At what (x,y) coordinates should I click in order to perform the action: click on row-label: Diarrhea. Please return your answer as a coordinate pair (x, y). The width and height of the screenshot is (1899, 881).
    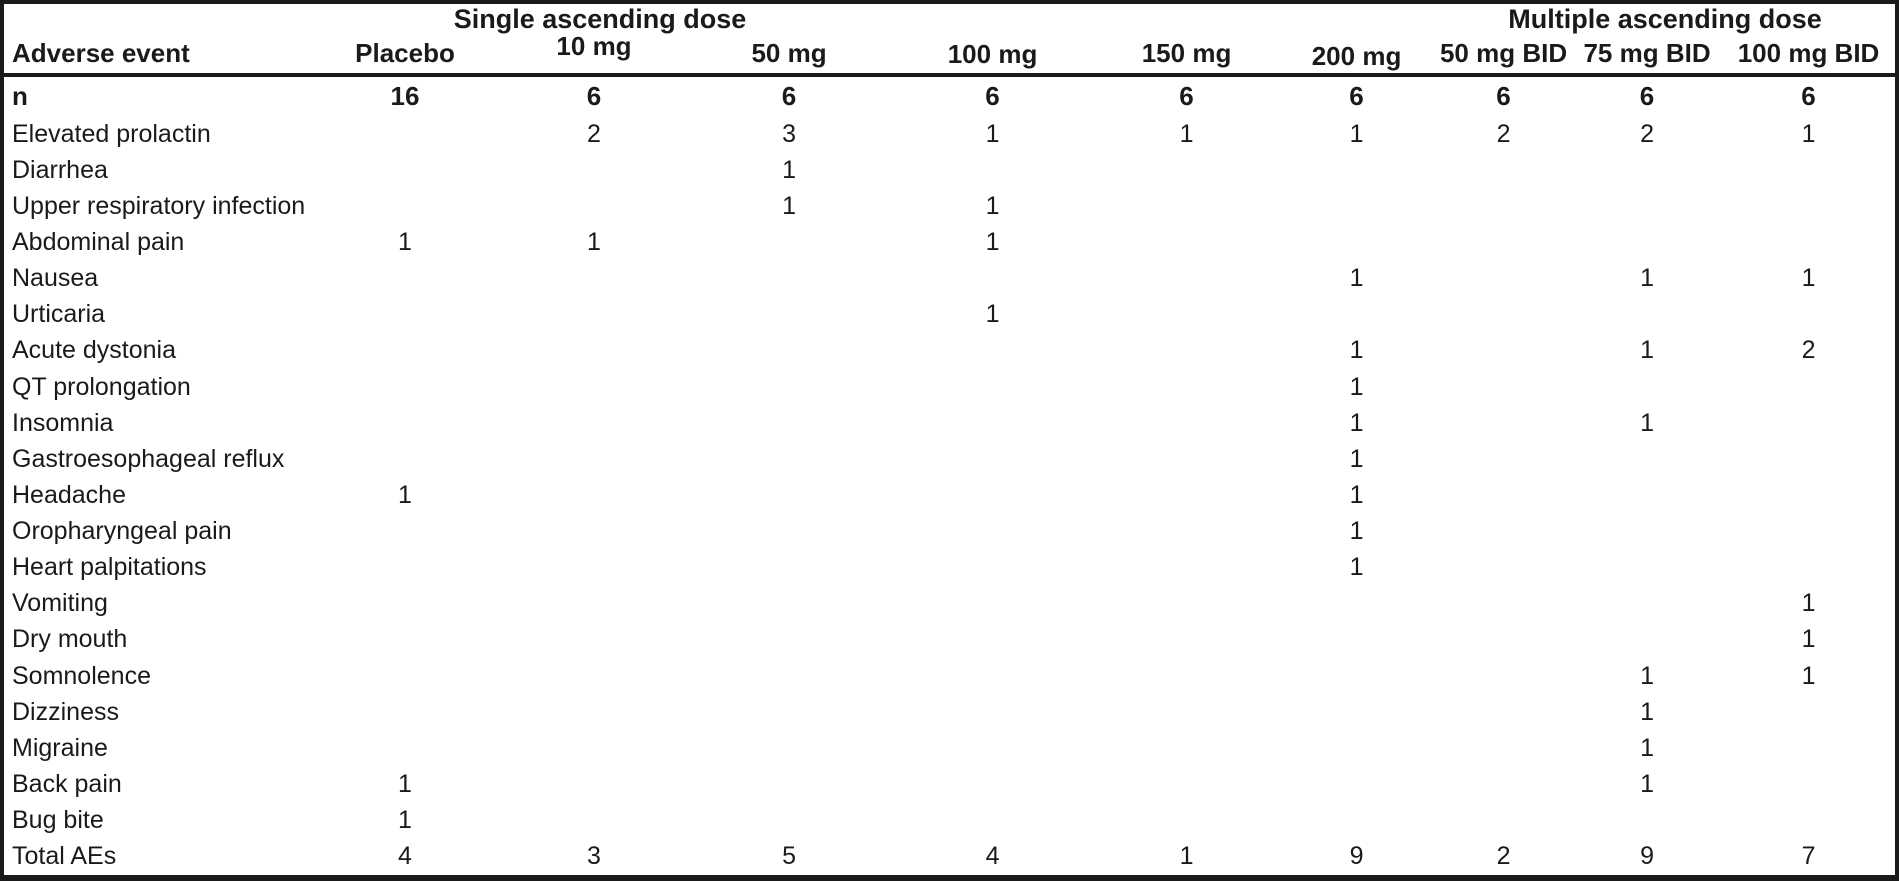
    Looking at the image, I should click on (60, 169).